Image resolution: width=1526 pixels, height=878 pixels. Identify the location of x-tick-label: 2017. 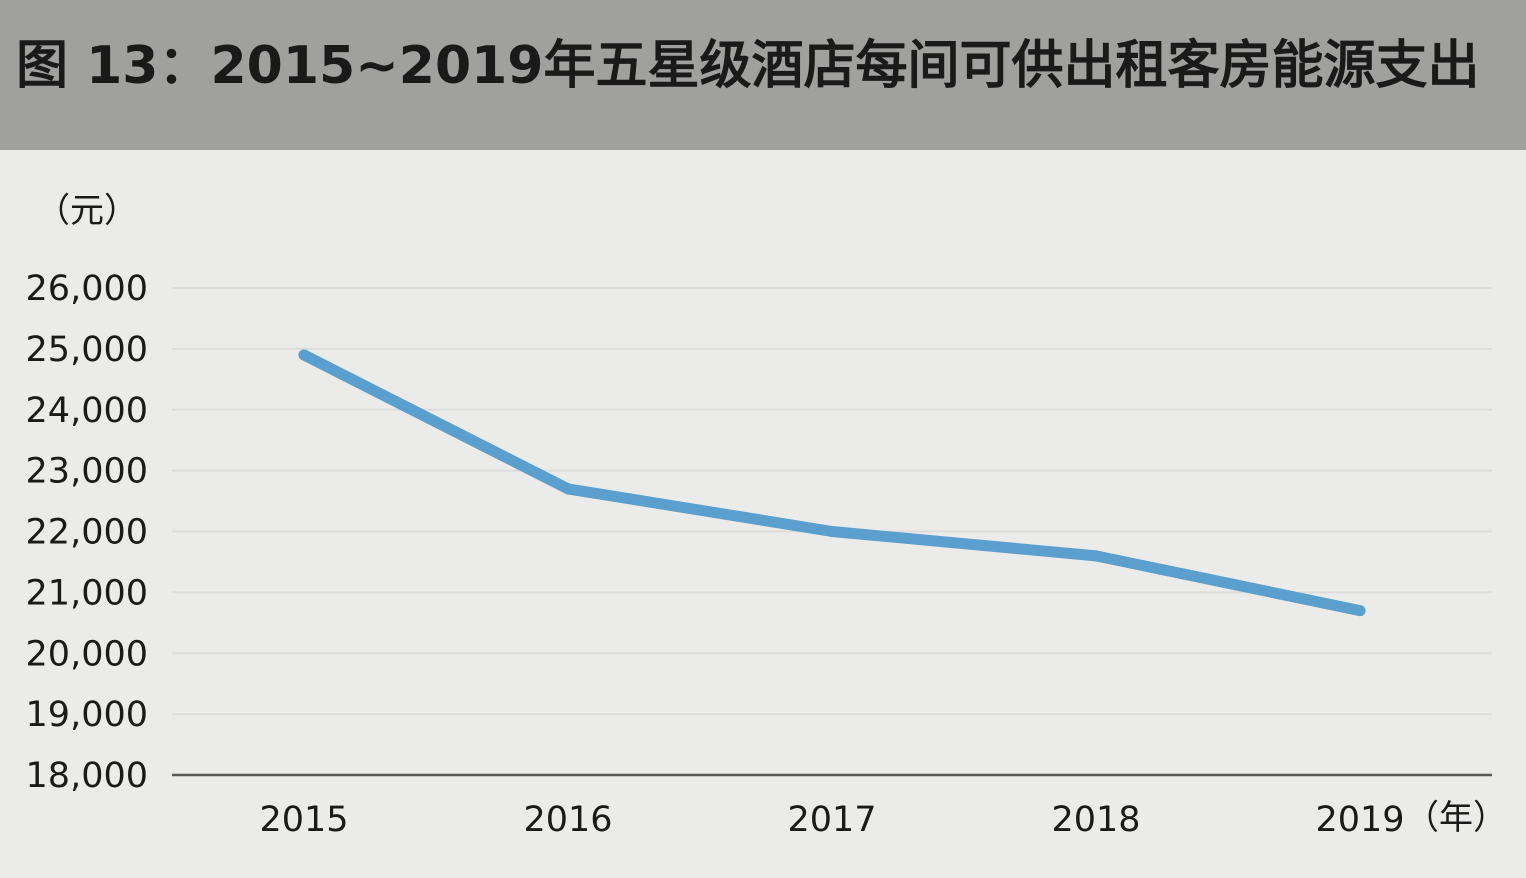
(831, 820).